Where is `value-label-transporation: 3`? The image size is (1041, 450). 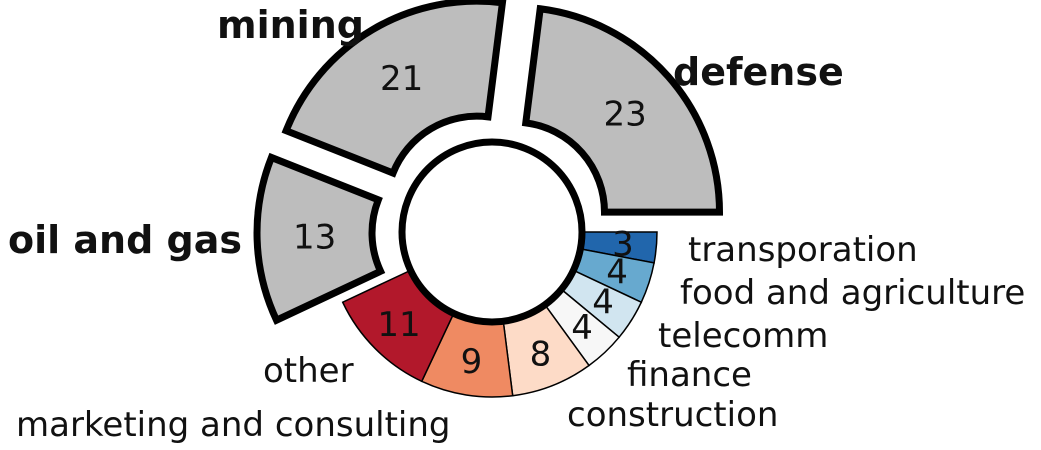 value-label-transporation: 3 is located at coordinates (623, 244).